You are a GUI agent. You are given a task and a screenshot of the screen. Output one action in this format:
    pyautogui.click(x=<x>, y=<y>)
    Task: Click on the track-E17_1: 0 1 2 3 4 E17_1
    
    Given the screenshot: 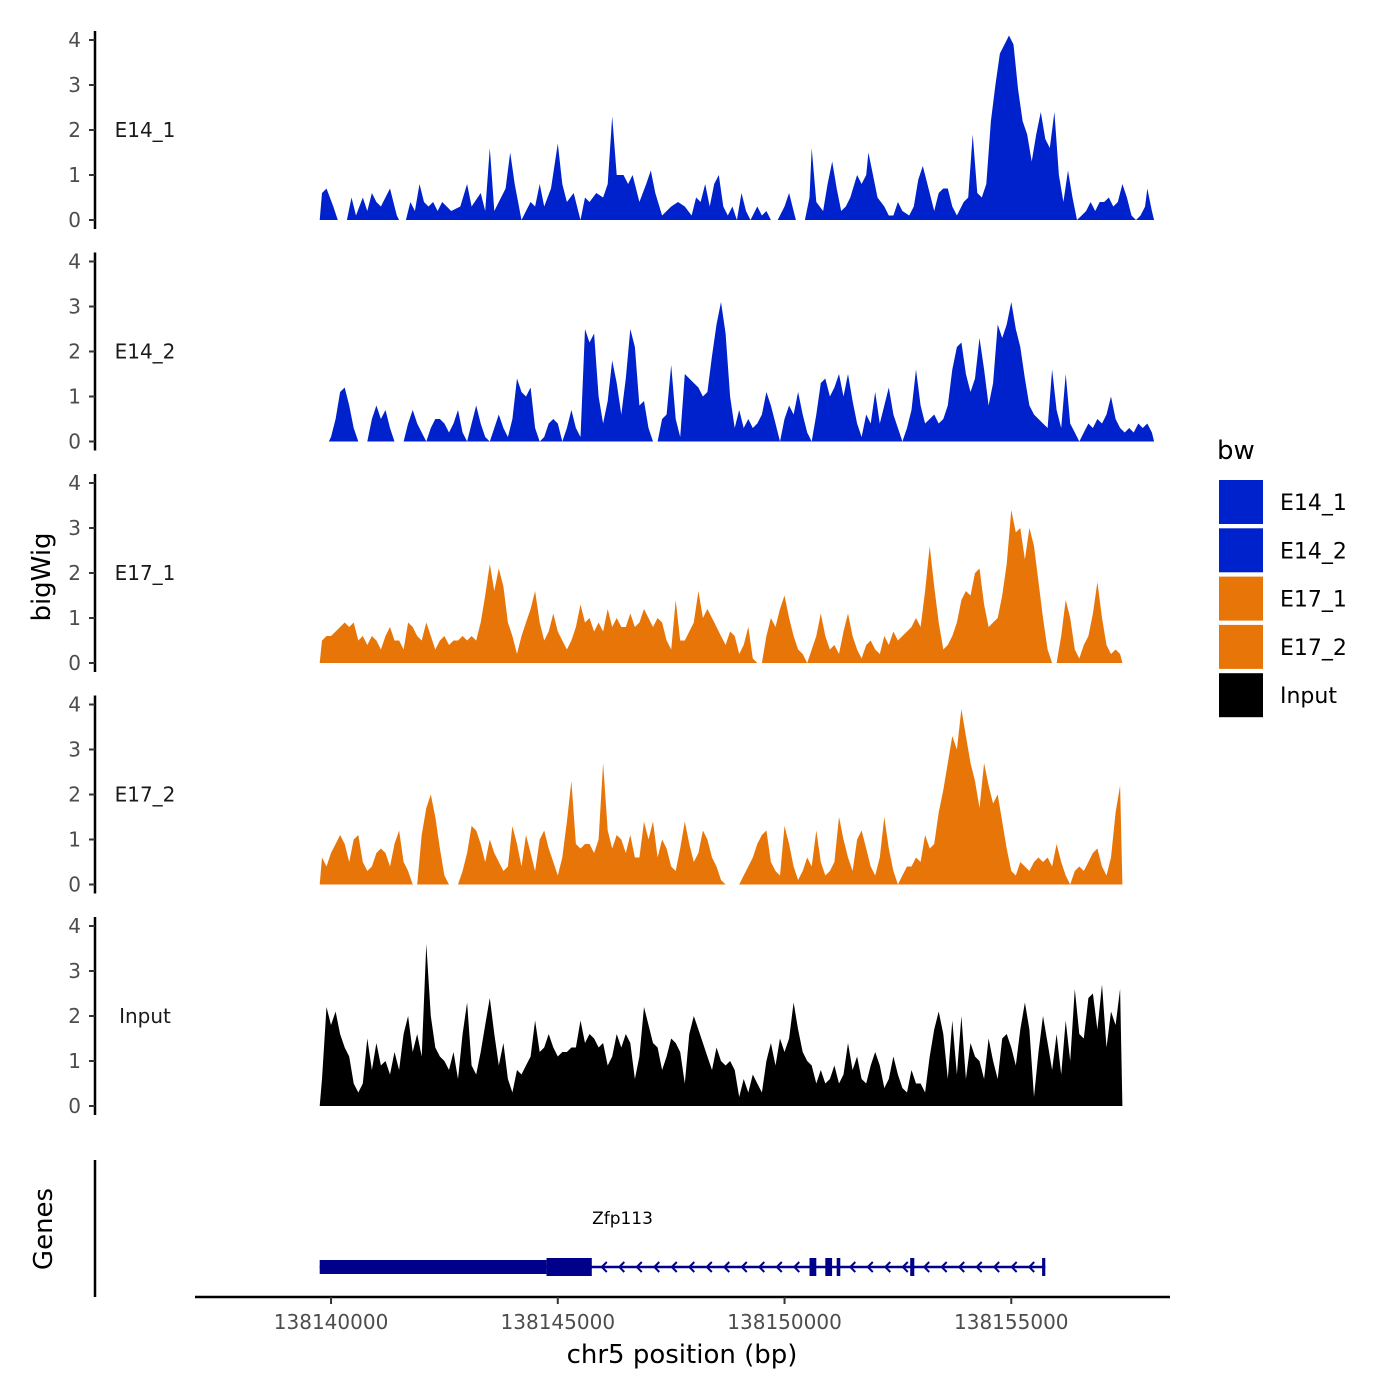 What is the action you would take?
    pyautogui.click(x=595, y=573)
    